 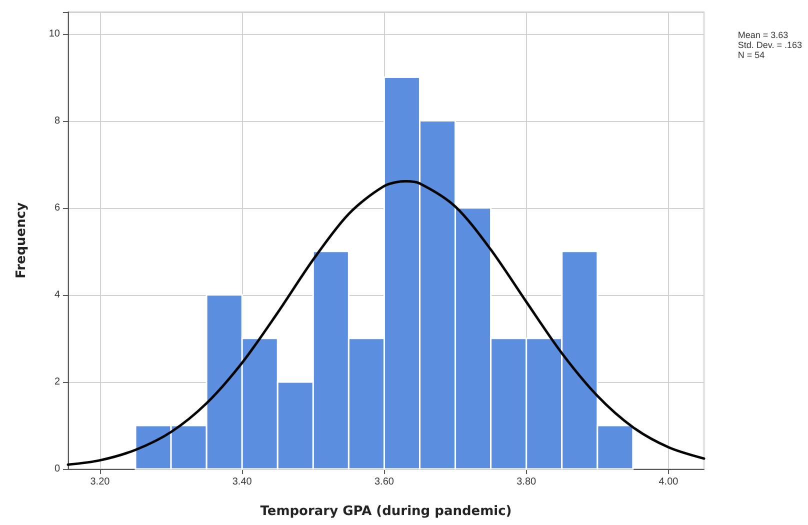 I want to click on y-tick-label: 10, so click(x=54, y=34).